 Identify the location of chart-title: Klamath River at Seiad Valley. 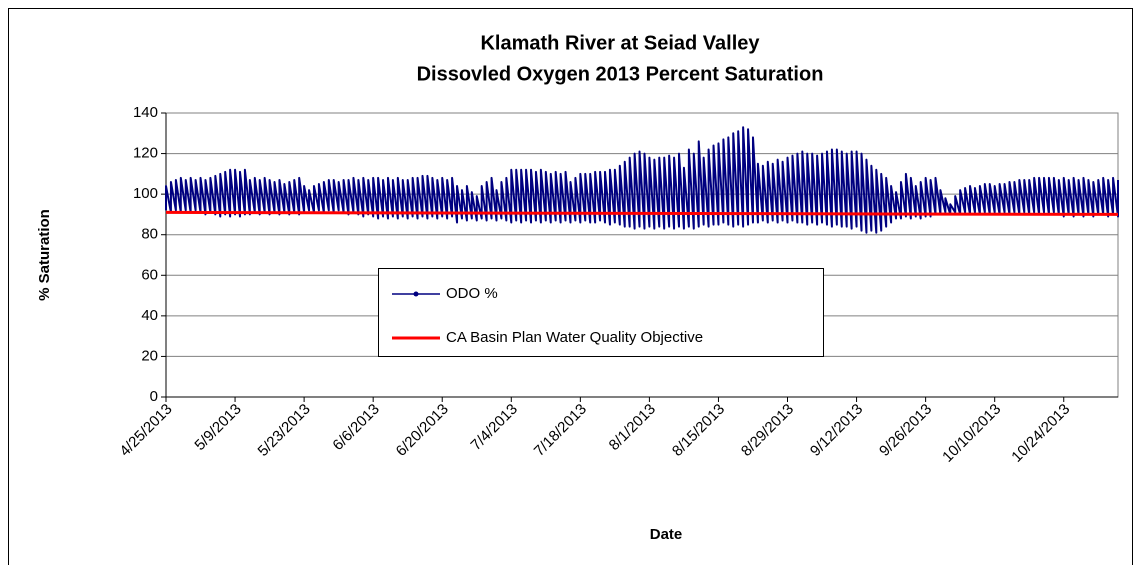
(620, 43).